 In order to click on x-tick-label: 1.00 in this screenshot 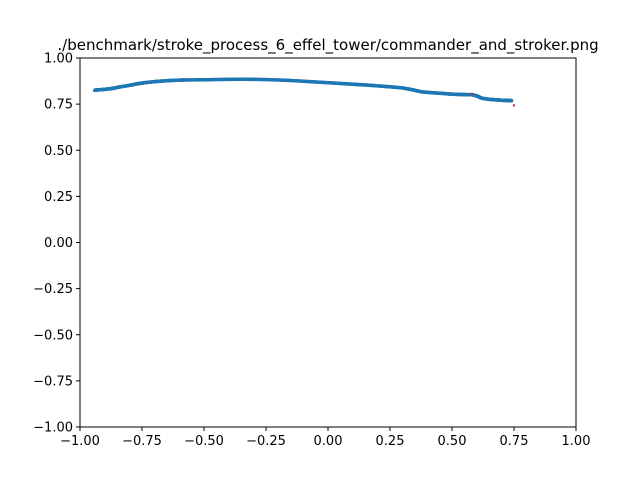, I will do `click(576, 441)`.